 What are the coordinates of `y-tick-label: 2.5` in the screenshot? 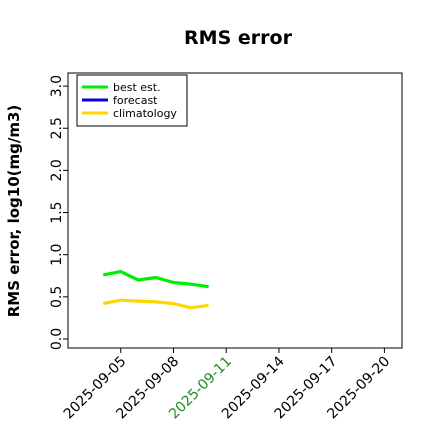 It's located at (57, 128).